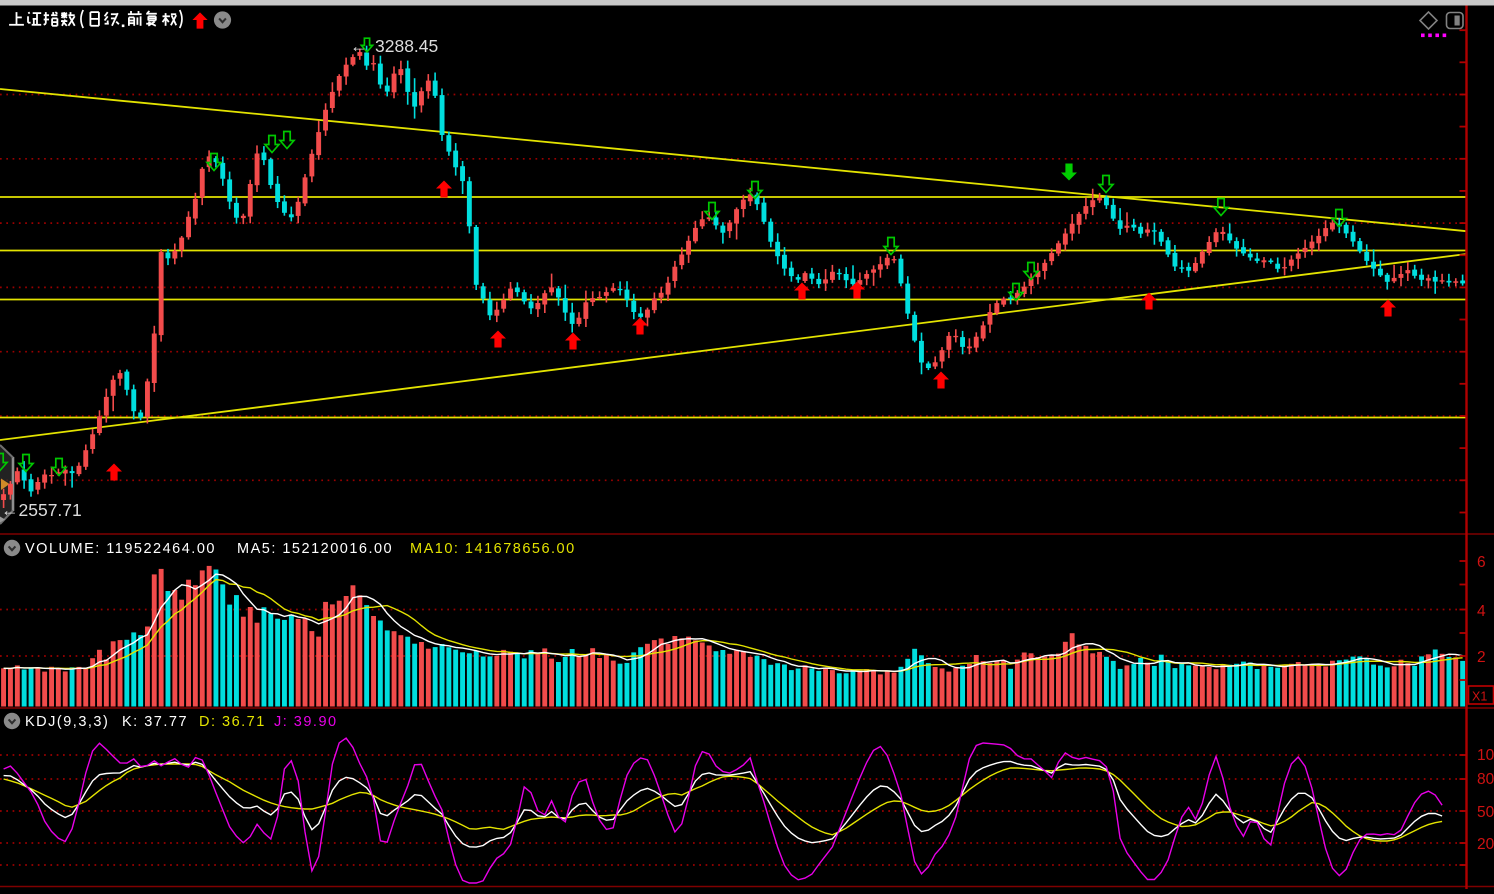 Image resolution: width=1494 pixels, height=894 pixels. I want to click on svg-text: 3288.45, so click(406, 46).